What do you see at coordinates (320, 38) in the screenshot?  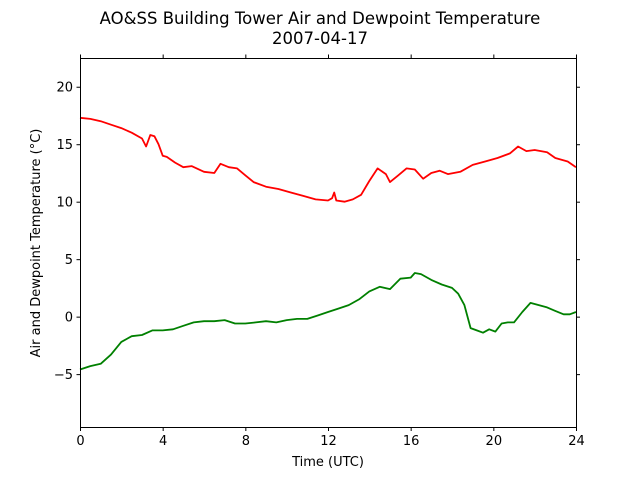 I see `chart-subtitle: 2007-04-17` at bounding box center [320, 38].